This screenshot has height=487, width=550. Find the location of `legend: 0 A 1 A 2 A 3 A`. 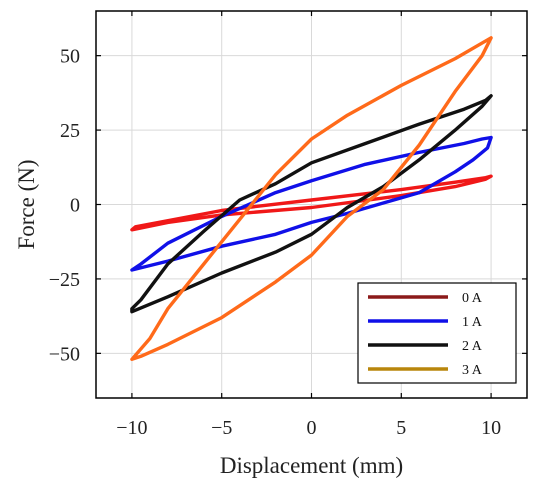

legend: 0 A 1 A 2 A 3 A is located at coordinates (437, 333).